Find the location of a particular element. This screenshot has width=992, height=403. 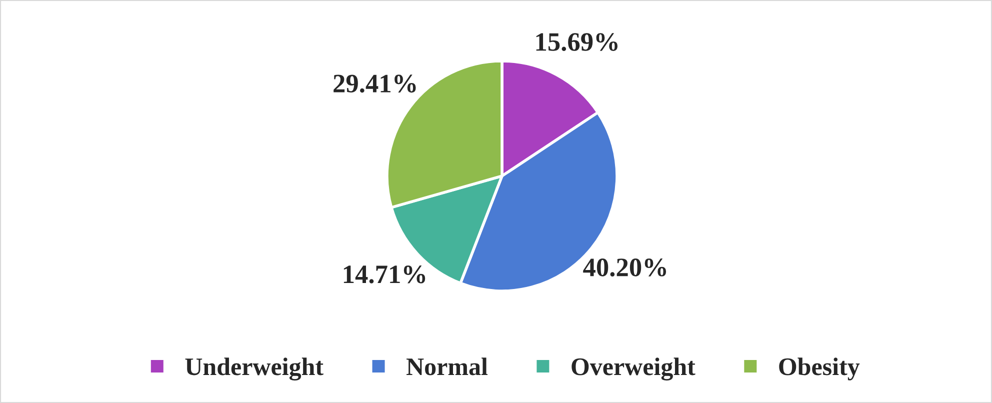

data-label: 40.20% is located at coordinates (624, 267).